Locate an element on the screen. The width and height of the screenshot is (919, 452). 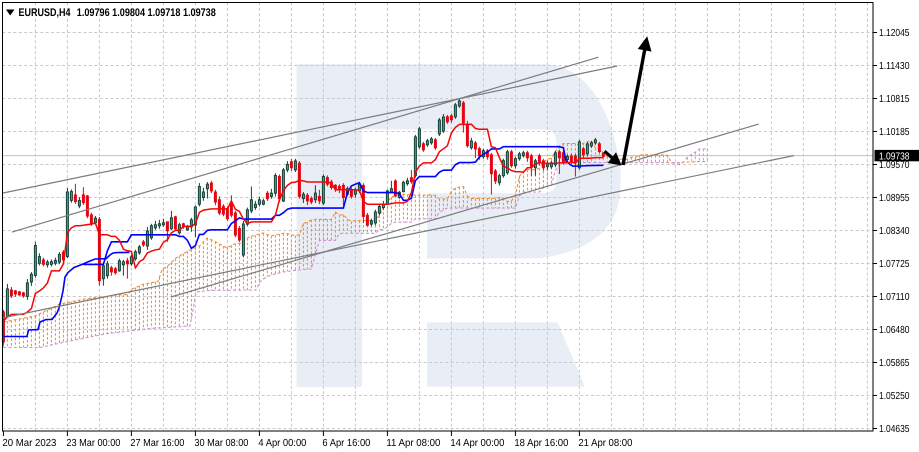
svg-text: 1.04635 is located at coordinates (894, 429).